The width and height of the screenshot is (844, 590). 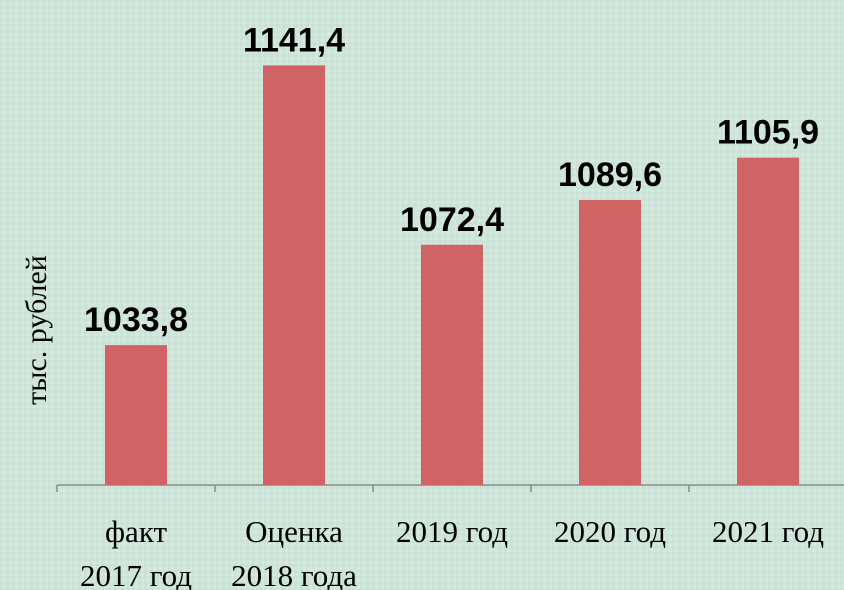 What do you see at coordinates (36, 330) in the screenshot?
I see `y-axis-label: тыс. рублей` at bounding box center [36, 330].